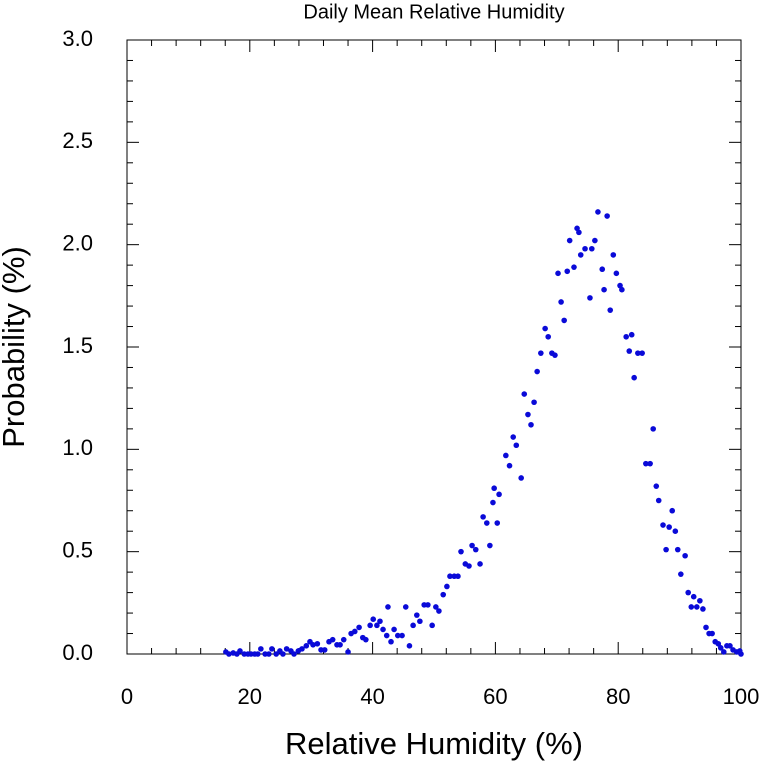 This screenshot has height=766, width=764. Describe the element at coordinates (77, 140) in the screenshot. I see `y-tick-label: 2.5` at that location.